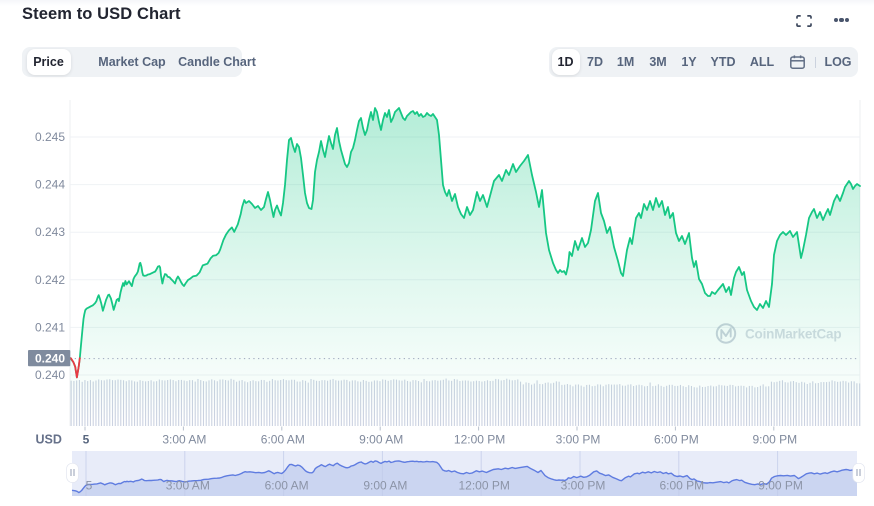  I want to click on svg-text: USD, so click(49, 440).